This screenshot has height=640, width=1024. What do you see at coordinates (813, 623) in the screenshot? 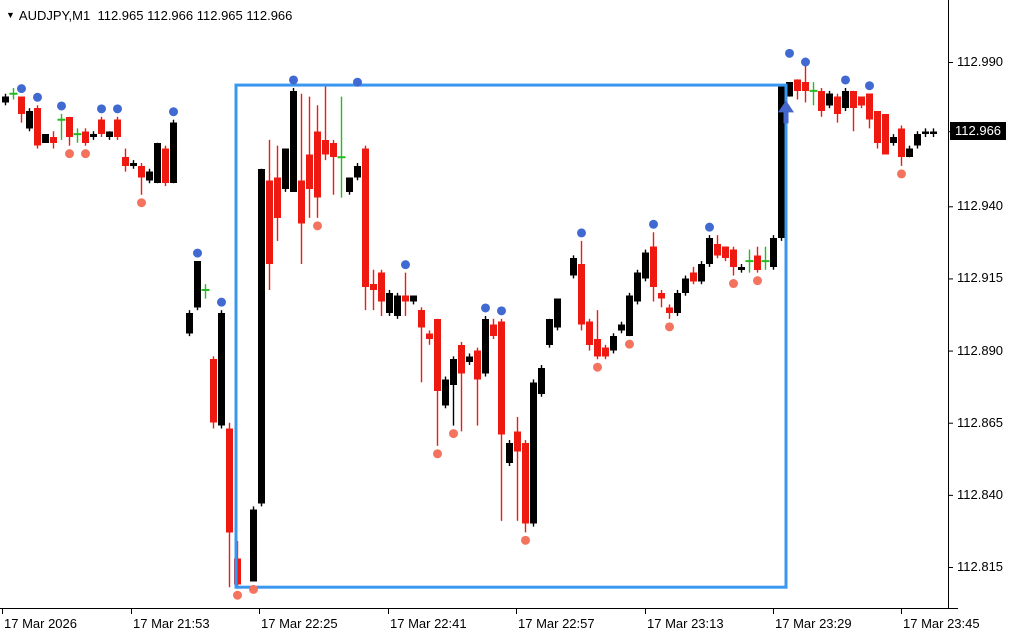
I see `time-axis-label: 17 Mar 23:29` at bounding box center [813, 623].